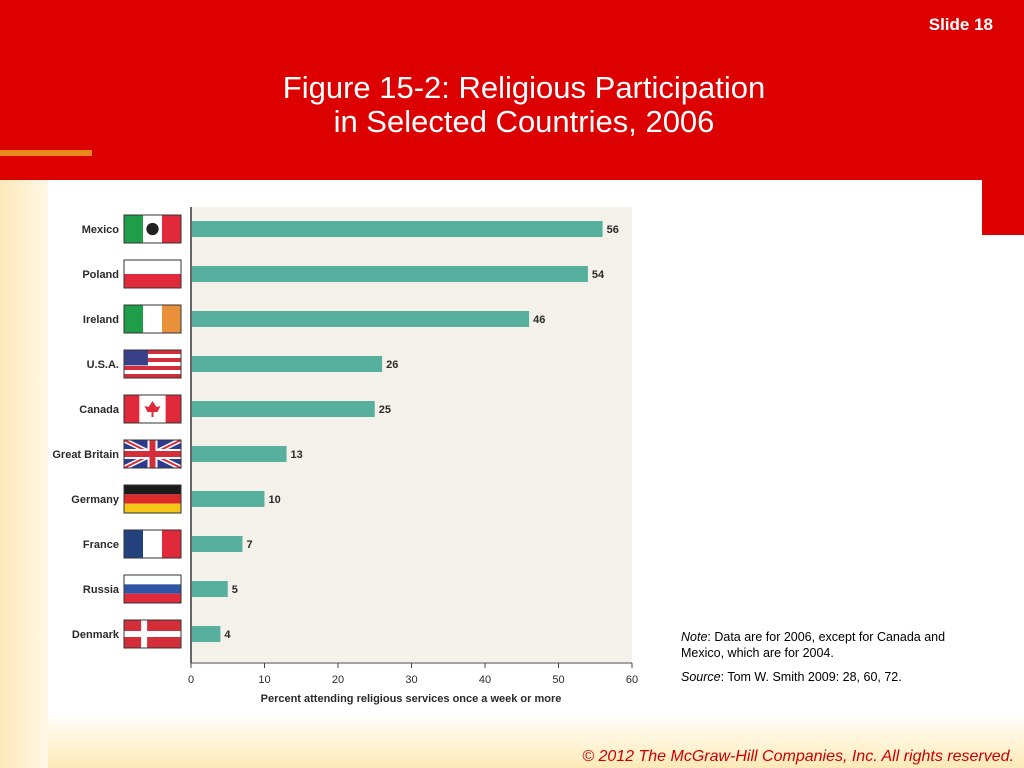 Image resolution: width=1024 pixels, height=768 pixels. What do you see at coordinates (227, 635) in the screenshot?
I see `data-label: 4` at bounding box center [227, 635].